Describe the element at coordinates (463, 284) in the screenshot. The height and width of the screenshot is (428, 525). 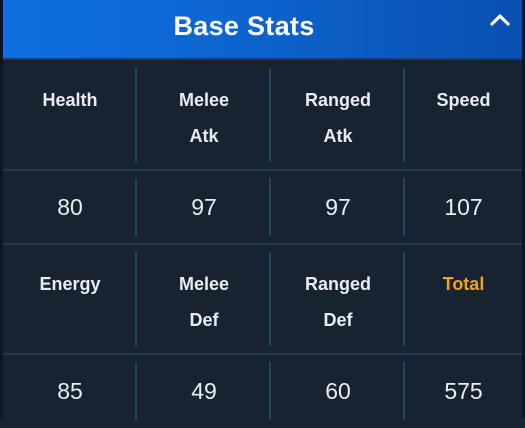
I see `stat-label-total: Total` at that location.